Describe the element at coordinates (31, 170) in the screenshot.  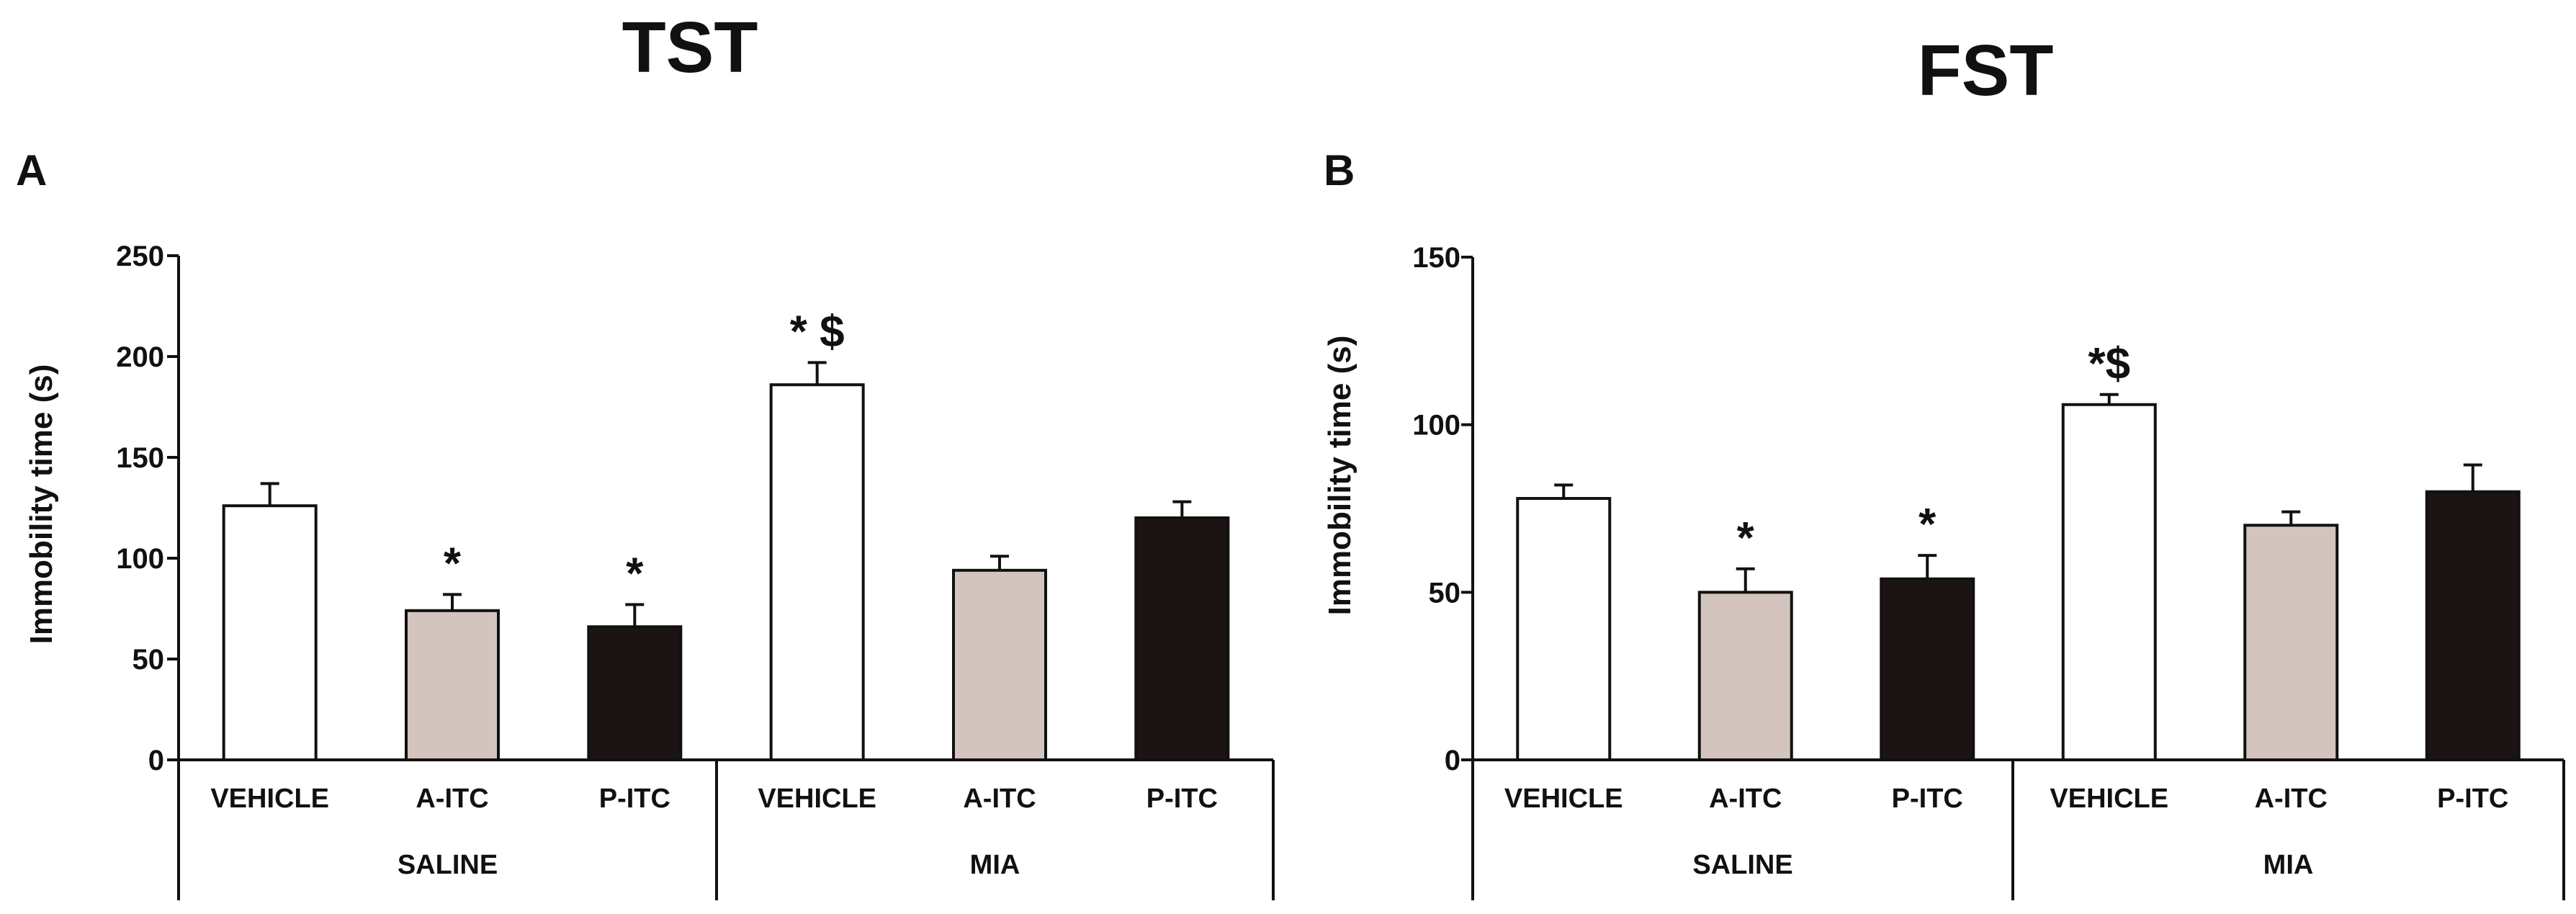
I see `panel-label: A` at that location.